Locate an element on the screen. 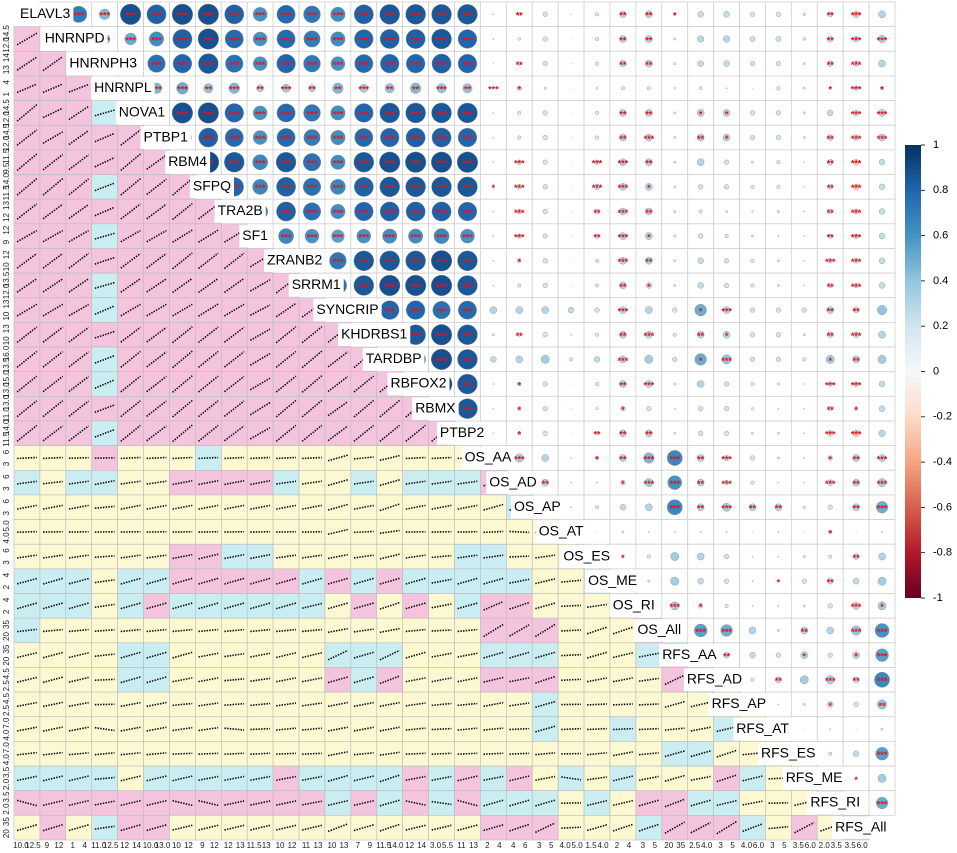 This screenshot has height=853, width=957. y-tick-label: 20 is located at coordinates (6, 833).